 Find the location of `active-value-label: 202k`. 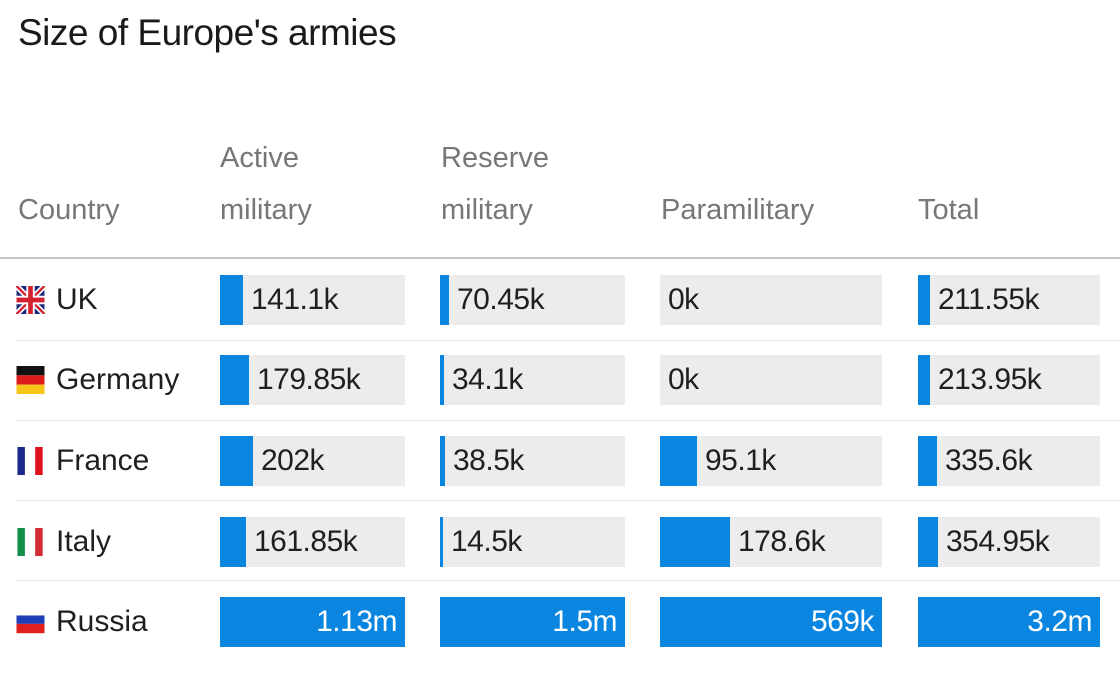

active-value-label: 202k is located at coordinates (293, 460).